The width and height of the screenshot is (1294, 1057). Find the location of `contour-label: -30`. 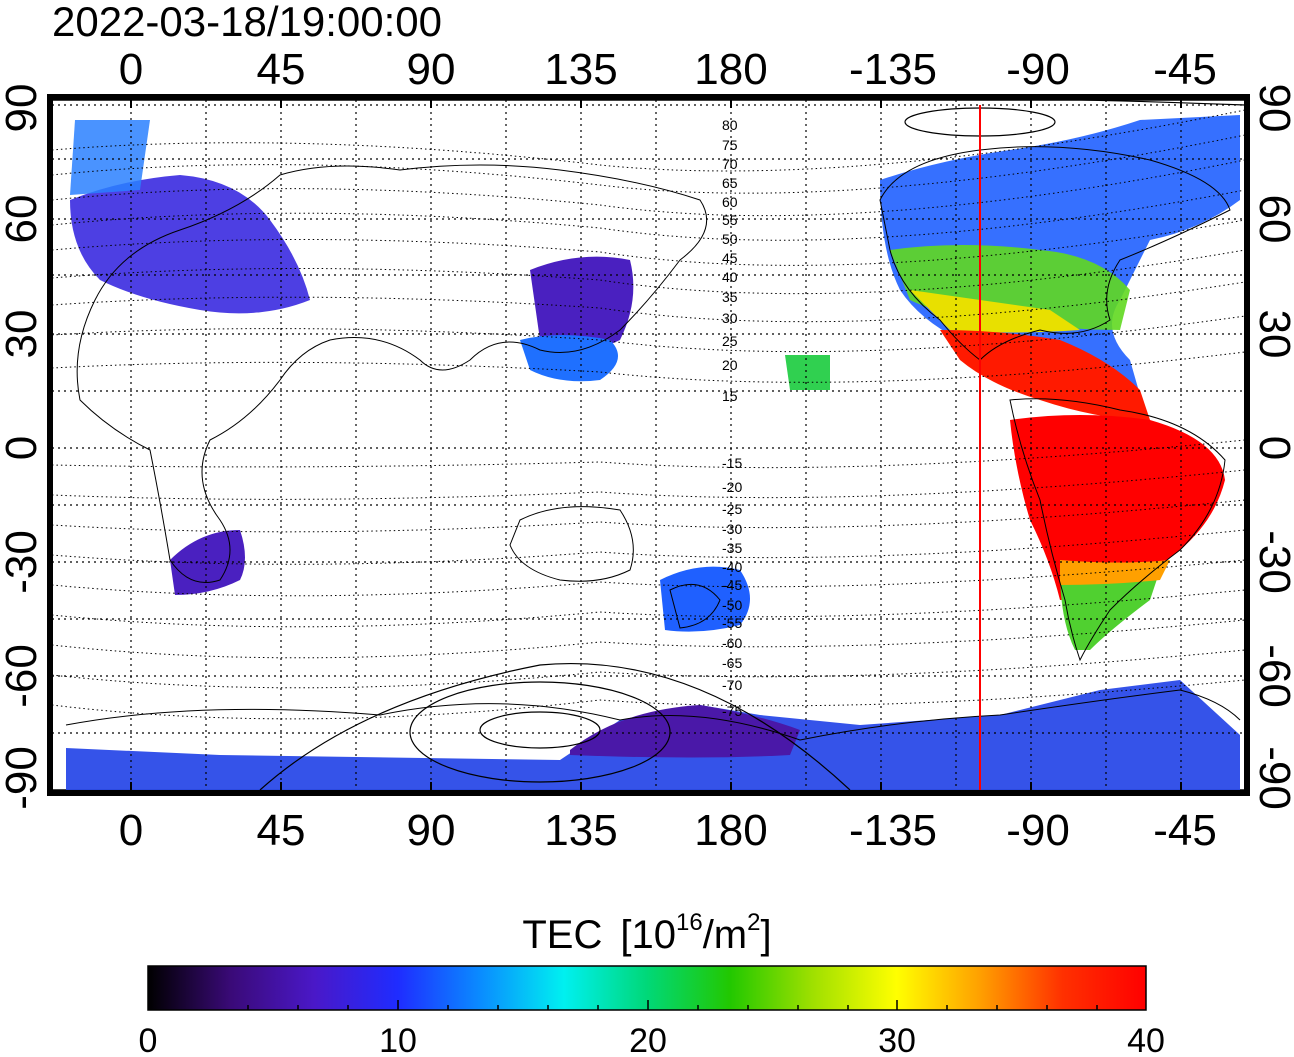

contour-label: -30 is located at coordinates (732, 529).